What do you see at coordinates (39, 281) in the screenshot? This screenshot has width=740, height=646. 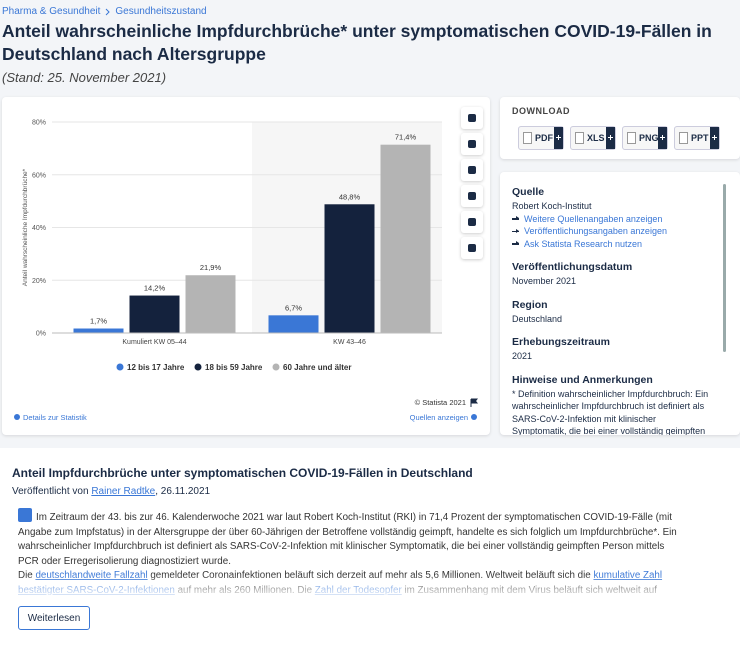 I see `y-tick-label: 20%` at bounding box center [39, 281].